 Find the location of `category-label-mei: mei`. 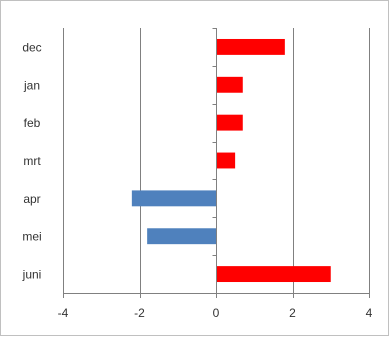

category-label-mei: mei is located at coordinates (31, 237).